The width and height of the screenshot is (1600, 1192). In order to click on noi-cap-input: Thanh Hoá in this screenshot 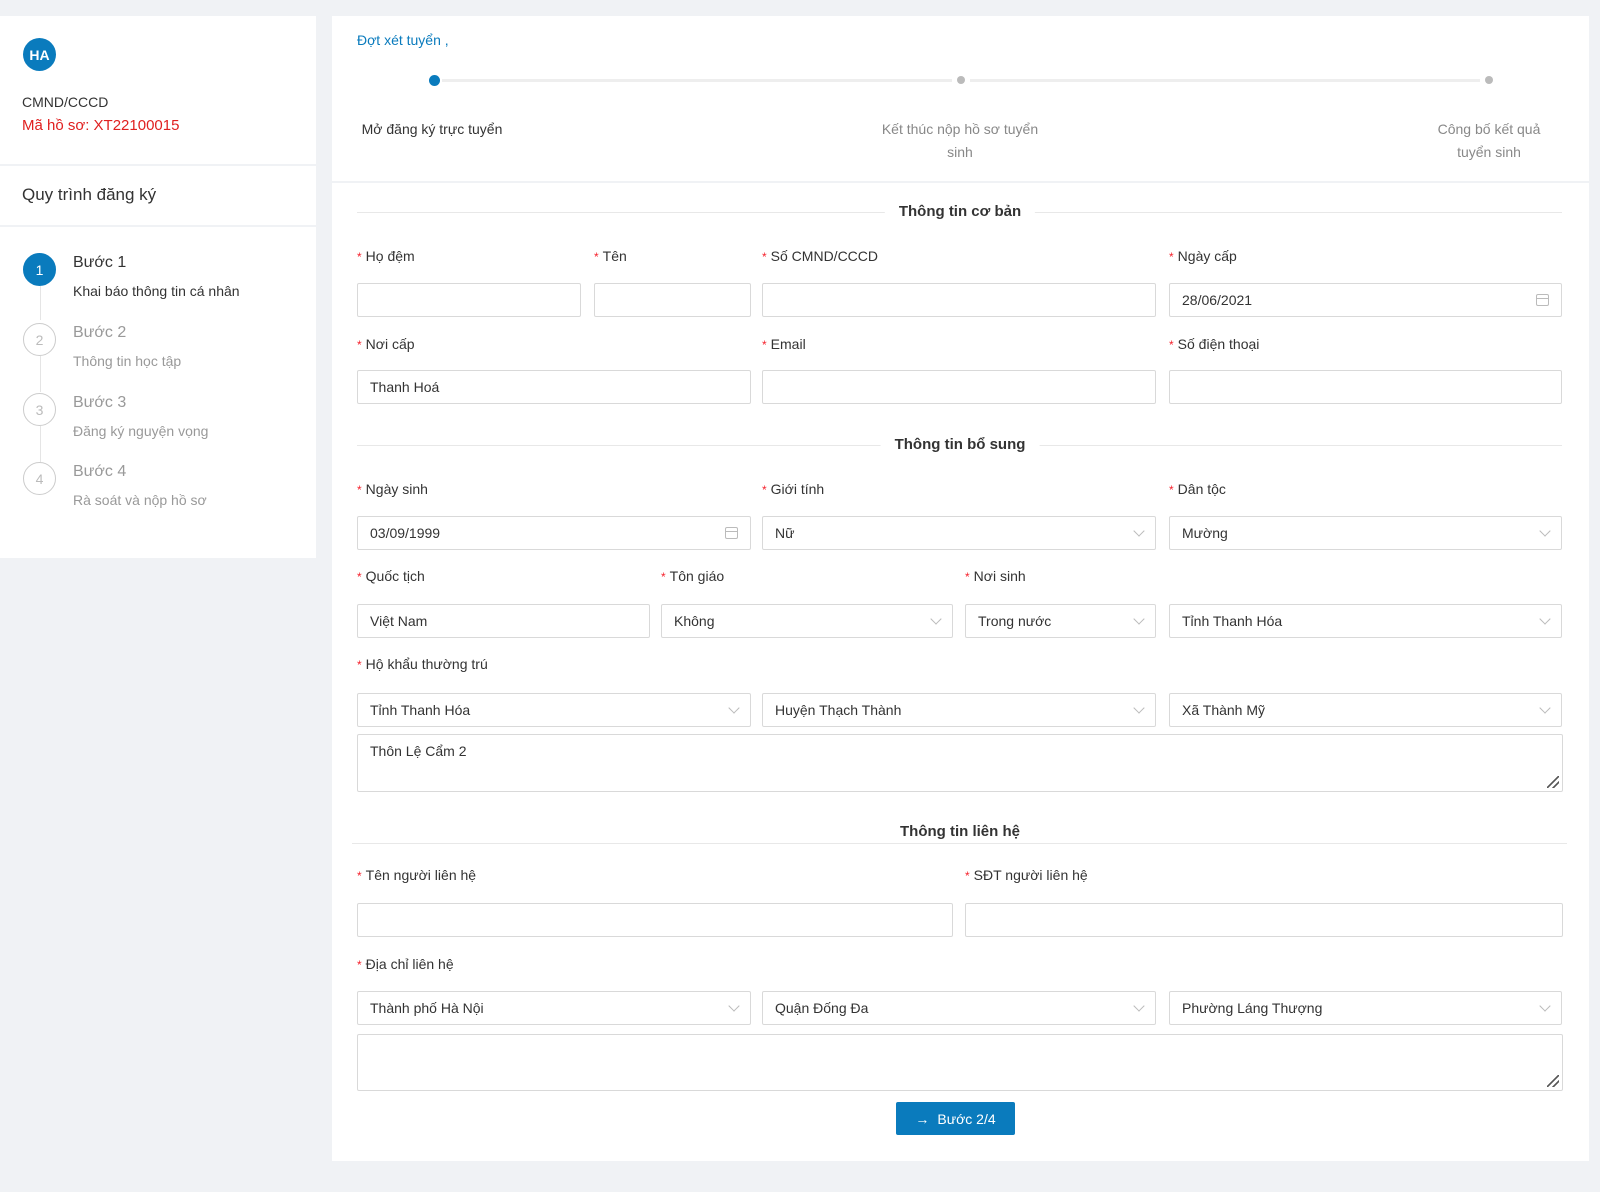, I will do `click(554, 387)`.